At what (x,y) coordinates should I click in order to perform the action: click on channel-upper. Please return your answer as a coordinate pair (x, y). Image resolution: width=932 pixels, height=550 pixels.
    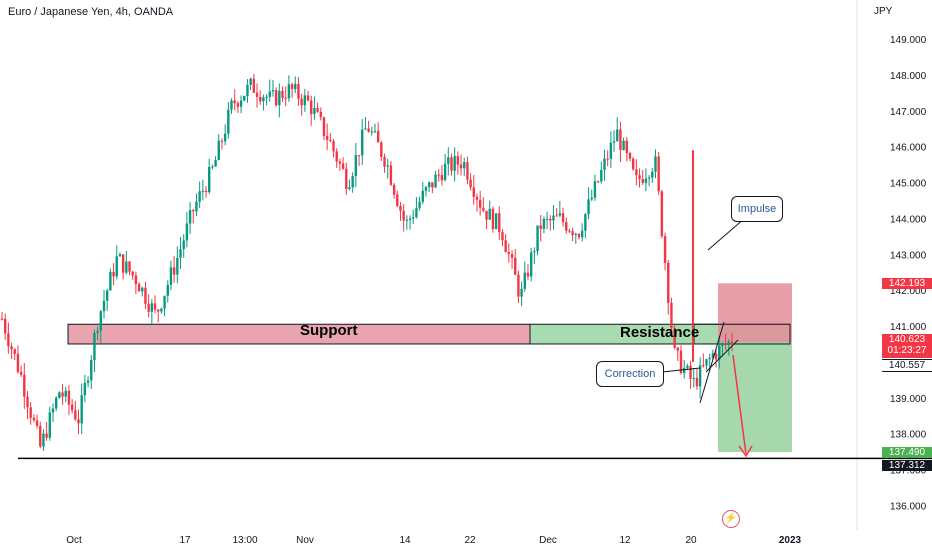
    Looking at the image, I should click on (712, 362).